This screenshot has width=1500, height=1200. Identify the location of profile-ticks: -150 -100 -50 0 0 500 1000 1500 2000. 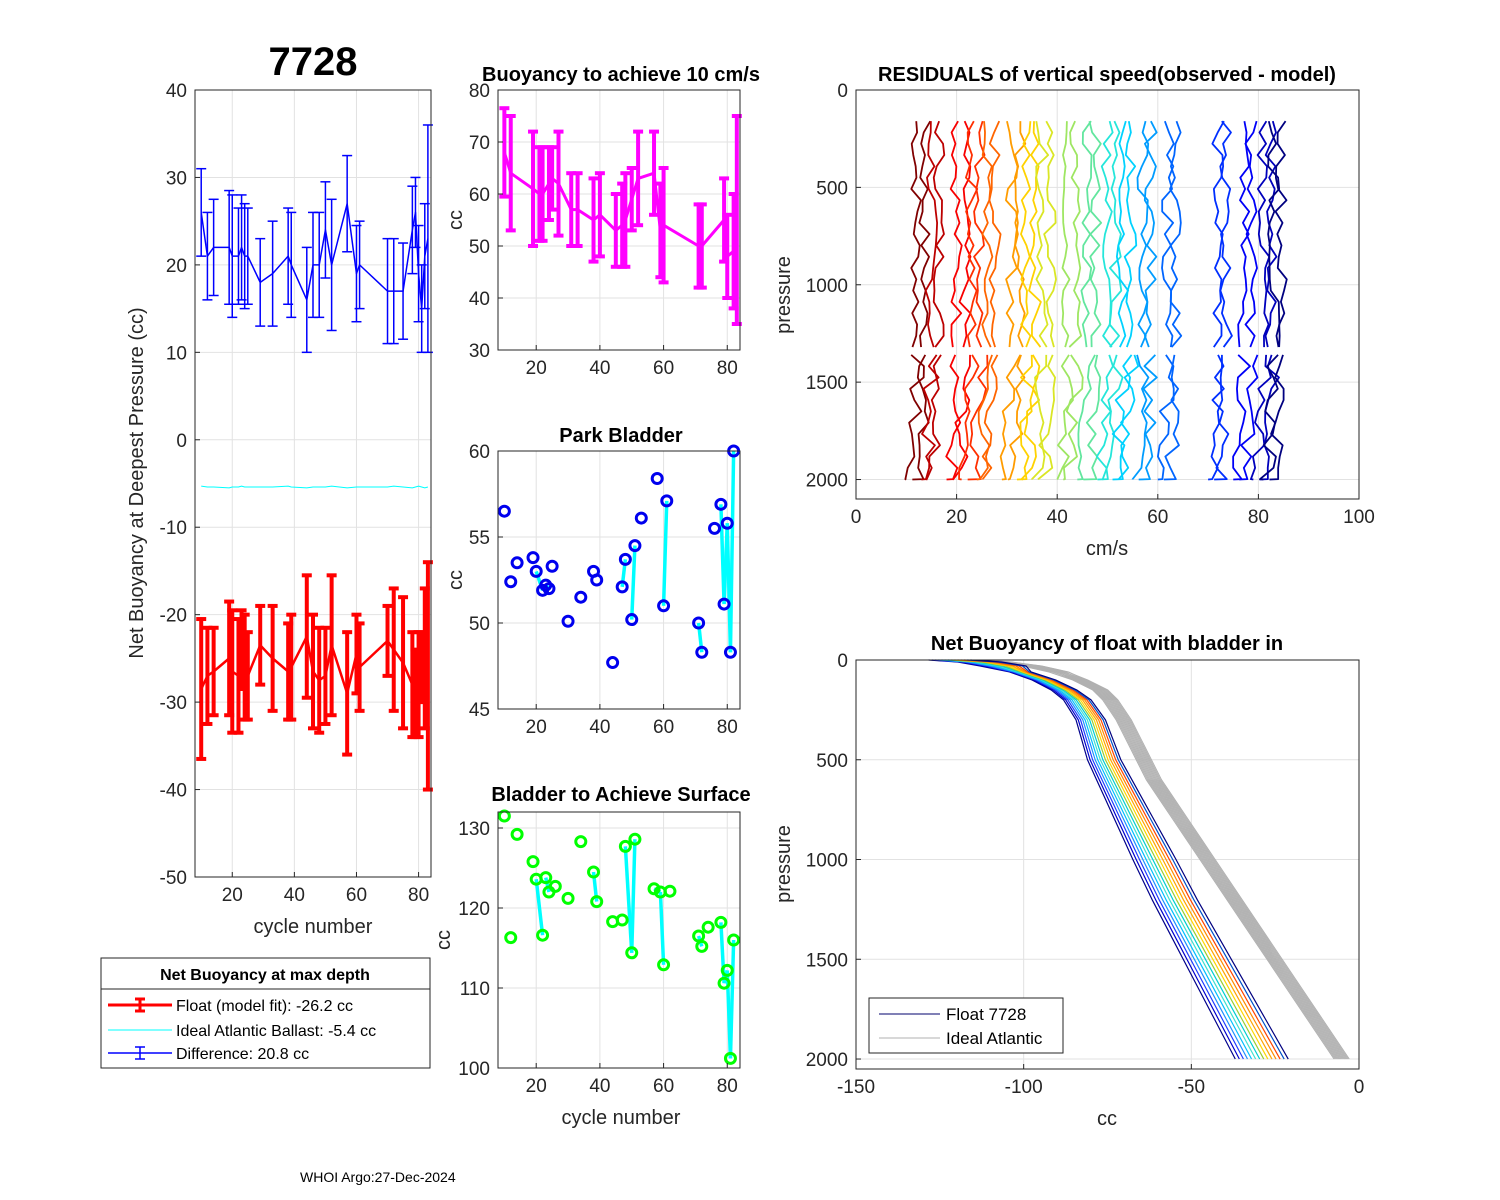
(1085, 874).